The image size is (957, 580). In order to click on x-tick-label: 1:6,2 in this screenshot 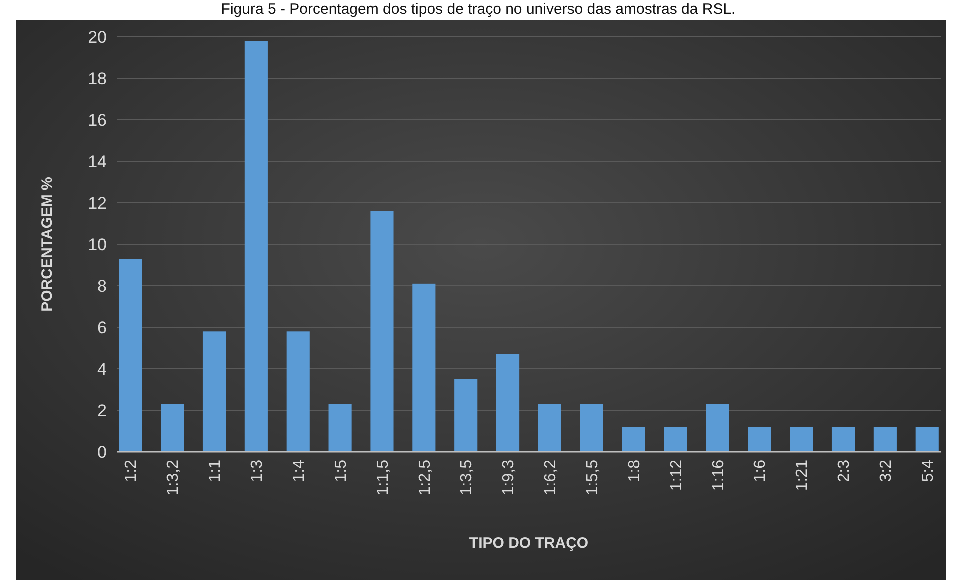, I will do `click(551, 478)`.